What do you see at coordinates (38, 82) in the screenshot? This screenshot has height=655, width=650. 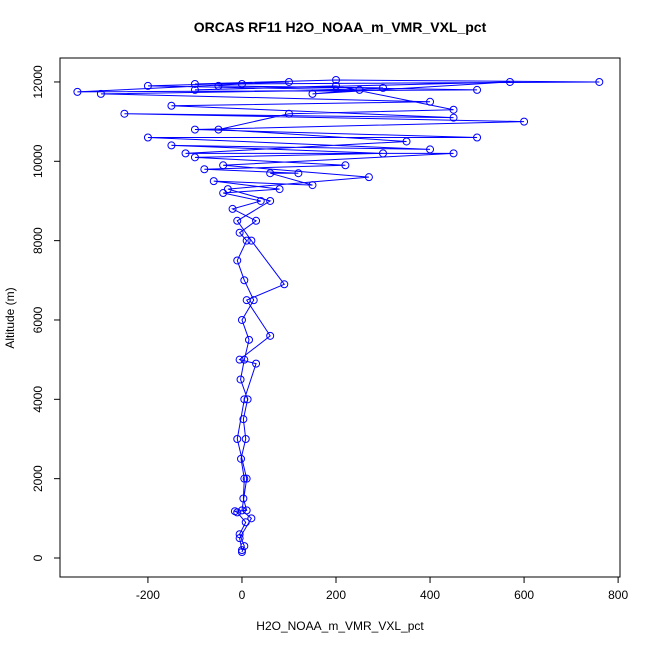 I see `y-tick-label: 12000` at bounding box center [38, 82].